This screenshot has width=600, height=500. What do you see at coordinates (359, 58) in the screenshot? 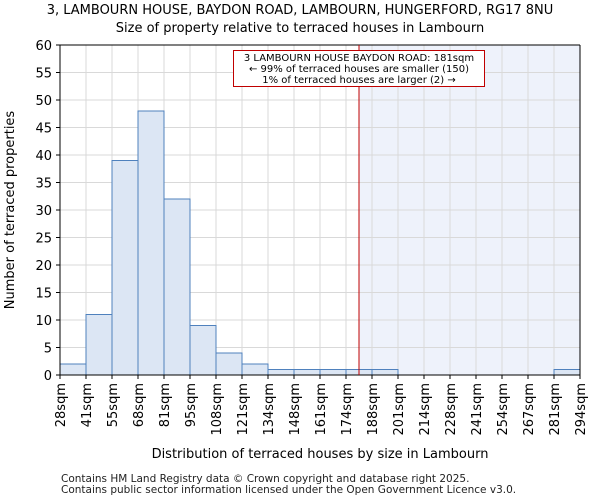
I see `annotation-line-1: 3 LAMBOURN HOUSE BAYDON ROAD: 181sqm` at bounding box center [359, 58].